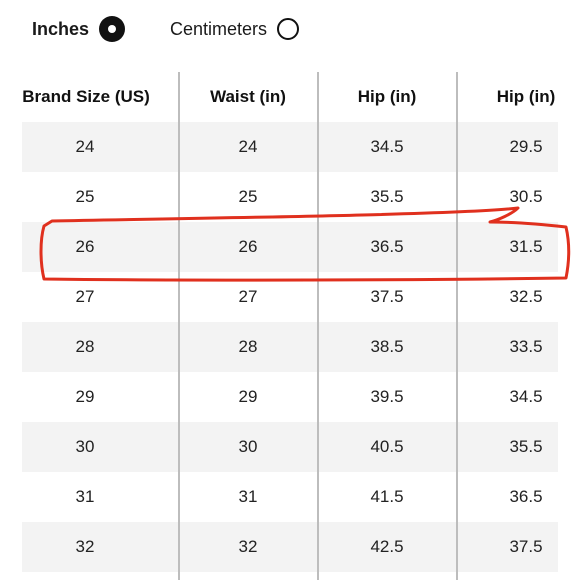 The height and width of the screenshot is (580, 580). I want to click on unit-option-inches: Inches, so click(79, 29).